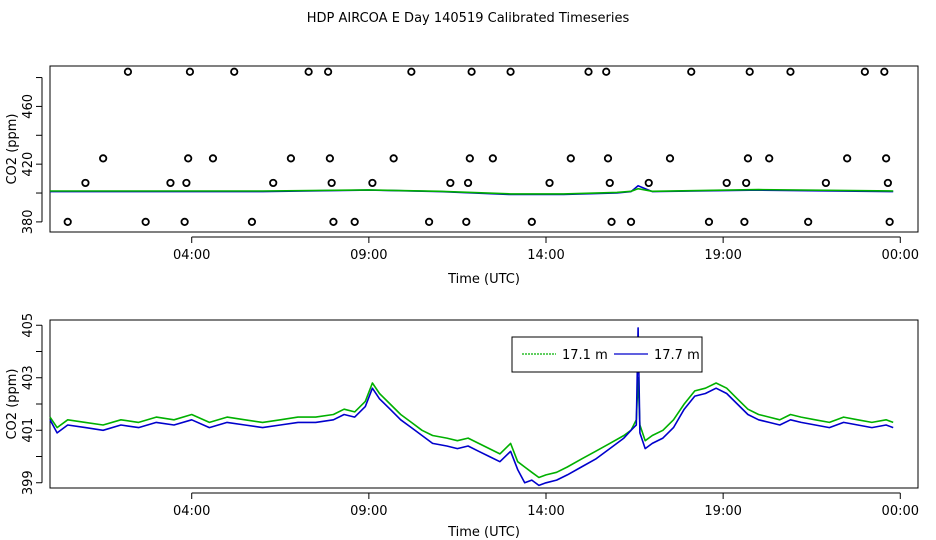  Describe the element at coordinates (12, 403) in the screenshot. I see `bottom-y-axis-label: CO2 (ppm)` at that location.